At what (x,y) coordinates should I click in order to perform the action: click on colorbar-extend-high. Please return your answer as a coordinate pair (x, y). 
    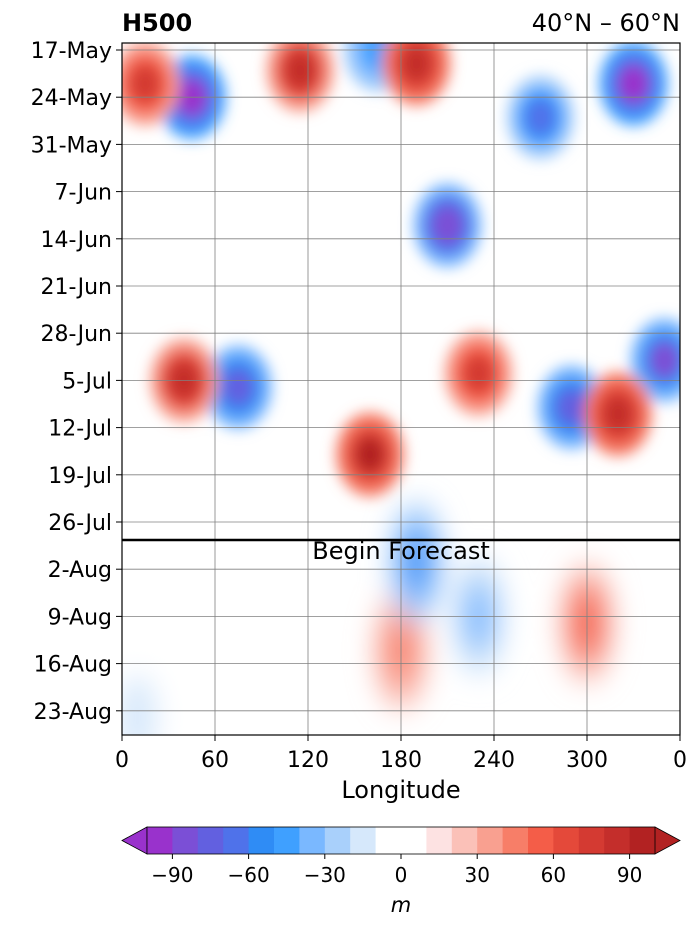
    Looking at the image, I should click on (667, 840).